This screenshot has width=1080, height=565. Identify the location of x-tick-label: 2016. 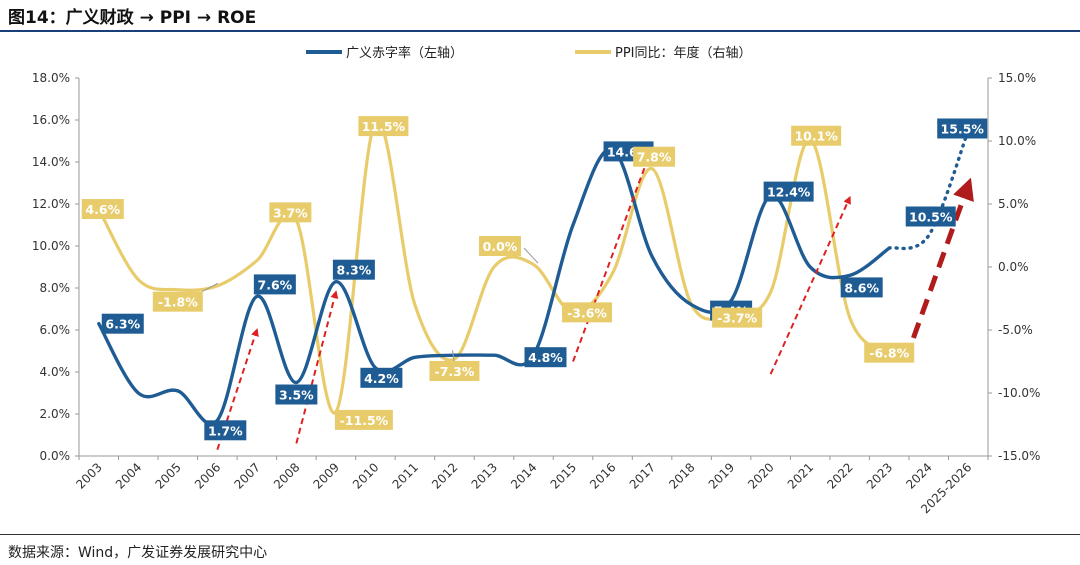
(602, 475).